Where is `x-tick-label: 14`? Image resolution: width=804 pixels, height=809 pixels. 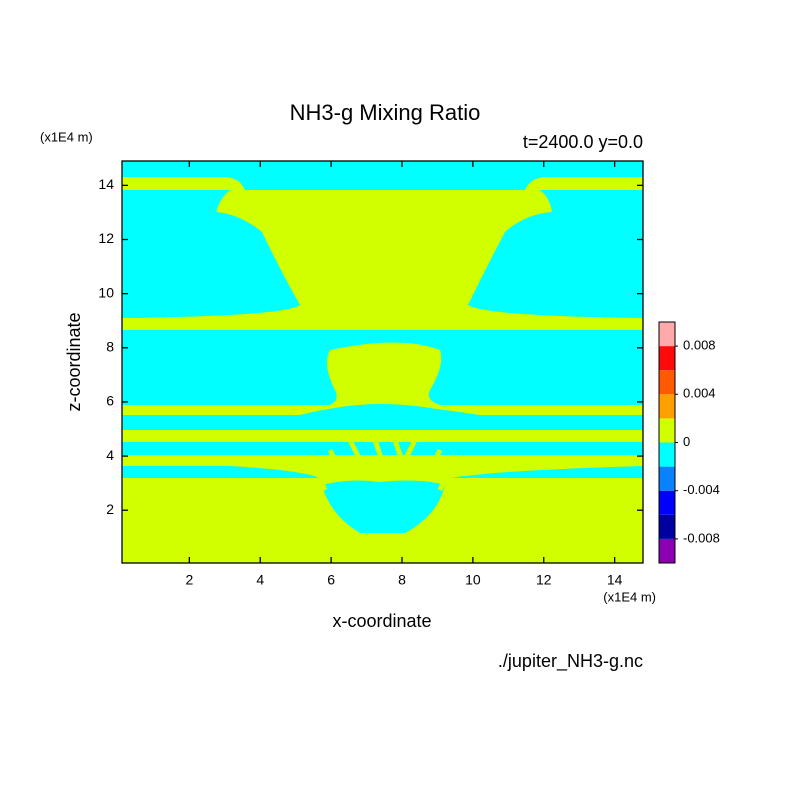 x-tick-label: 14 is located at coordinates (615, 580).